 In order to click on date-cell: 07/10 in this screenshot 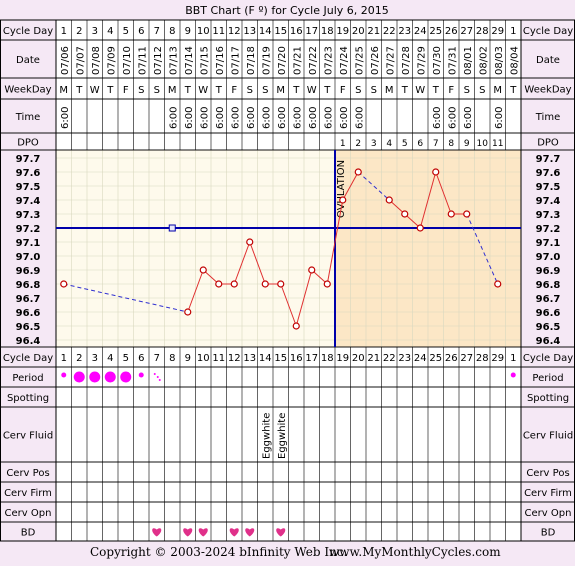, I will do `click(127, 60)`.